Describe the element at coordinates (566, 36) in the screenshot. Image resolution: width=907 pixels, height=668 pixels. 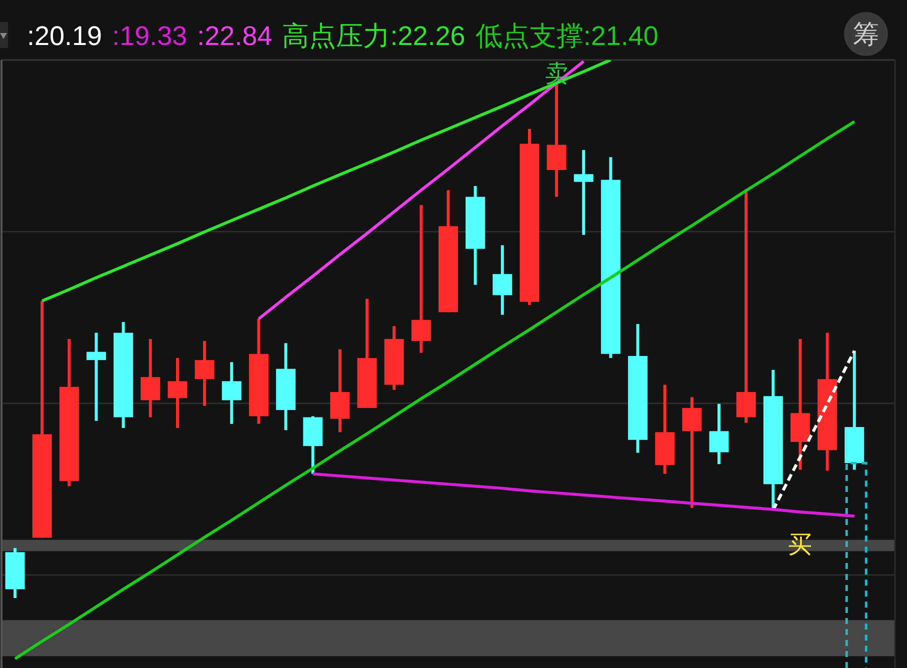
I see `legend-item: 低点支撑:21.40` at that location.